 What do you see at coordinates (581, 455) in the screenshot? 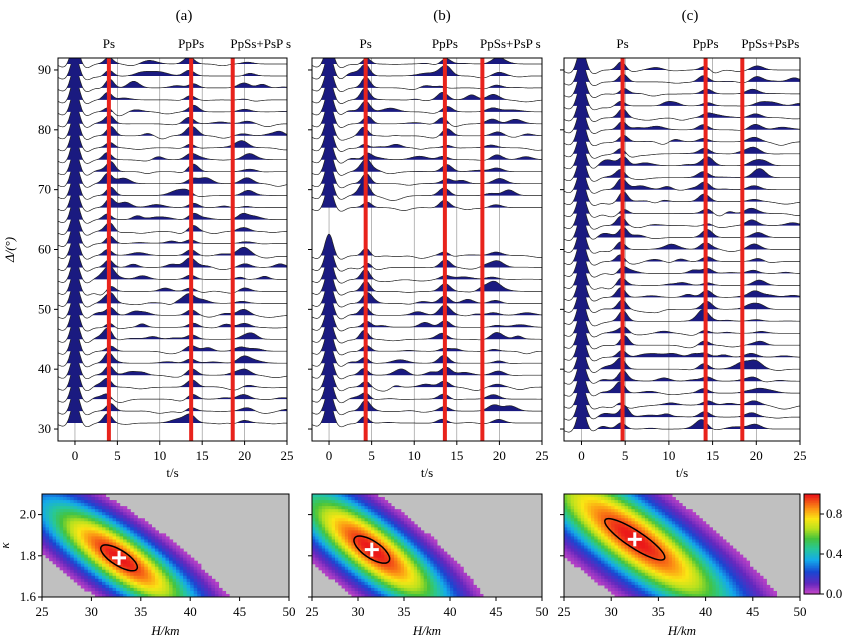
I see `x-tick-label: 0` at bounding box center [581, 455].